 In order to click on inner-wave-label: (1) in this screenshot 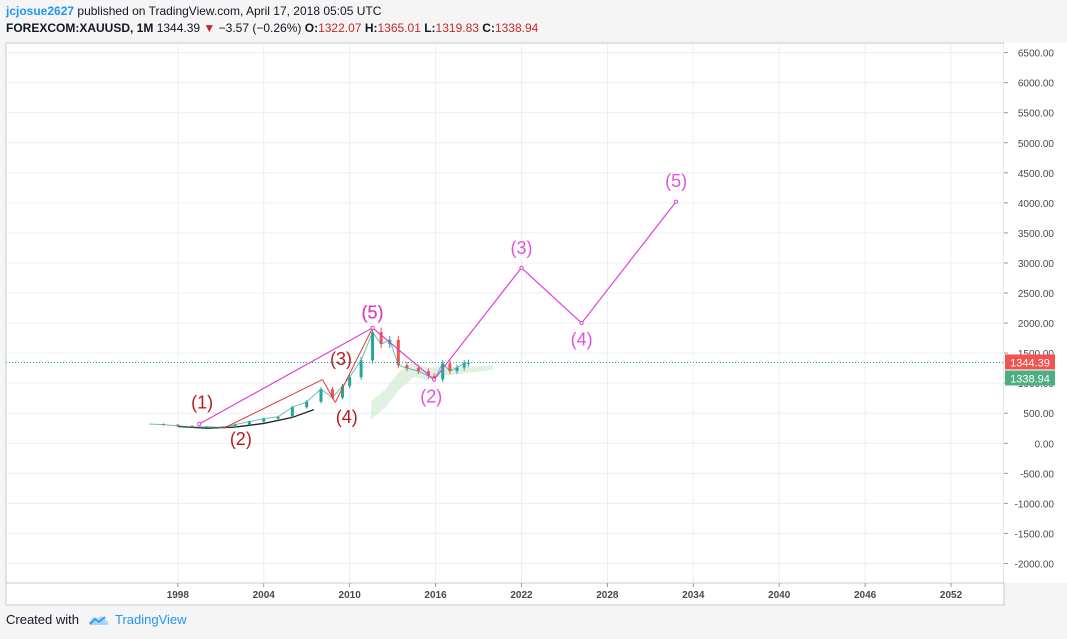, I will do `click(202, 402)`.